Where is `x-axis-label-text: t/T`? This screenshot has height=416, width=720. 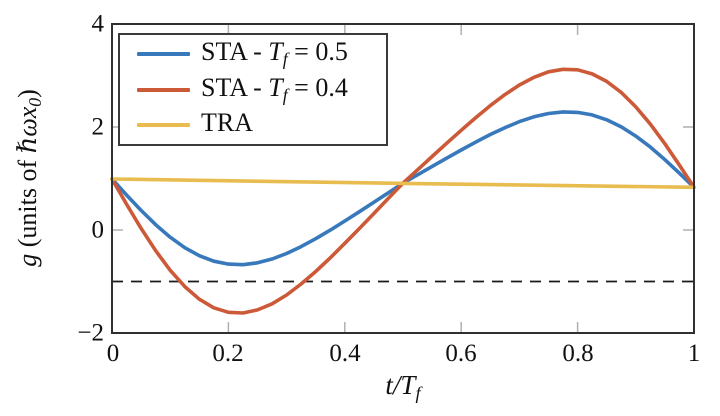 x-axis-label-text: t/T is located at coordinates (400, 385).